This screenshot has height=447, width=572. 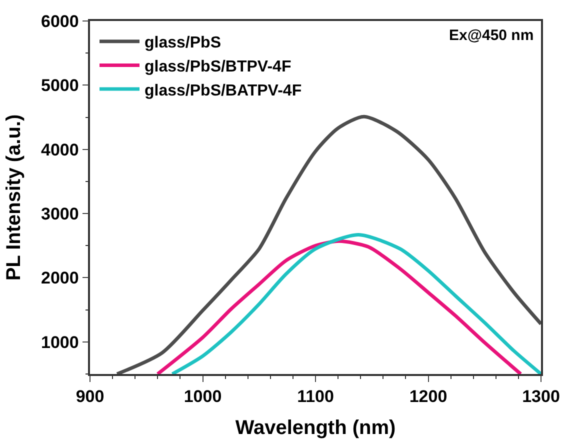 What do you see at coordinates (60, 214) in the screenshot?
I see `y-tick-label: 3000` at bounding box center [60, 214].